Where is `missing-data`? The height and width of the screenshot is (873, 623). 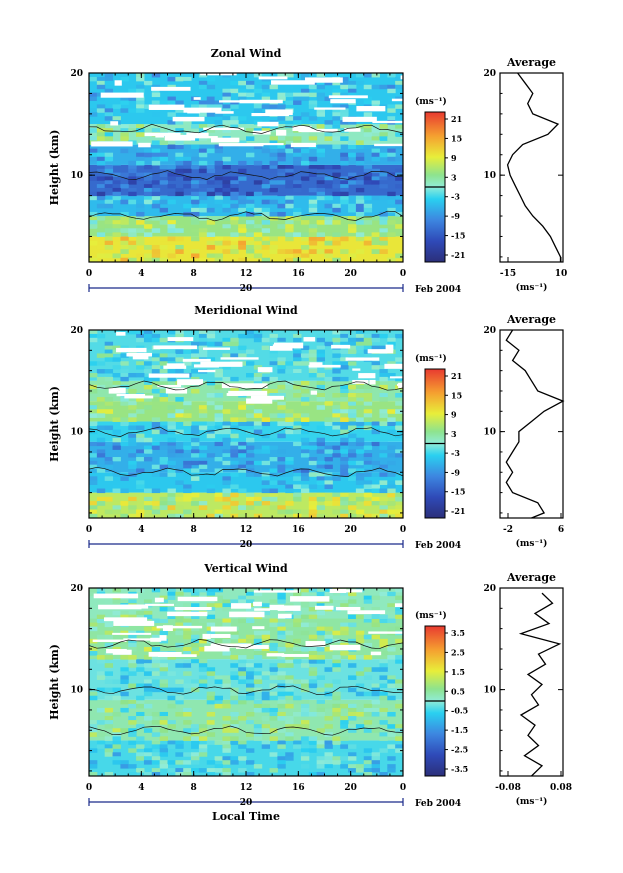
missing-data is located at coordinates (276, 591).